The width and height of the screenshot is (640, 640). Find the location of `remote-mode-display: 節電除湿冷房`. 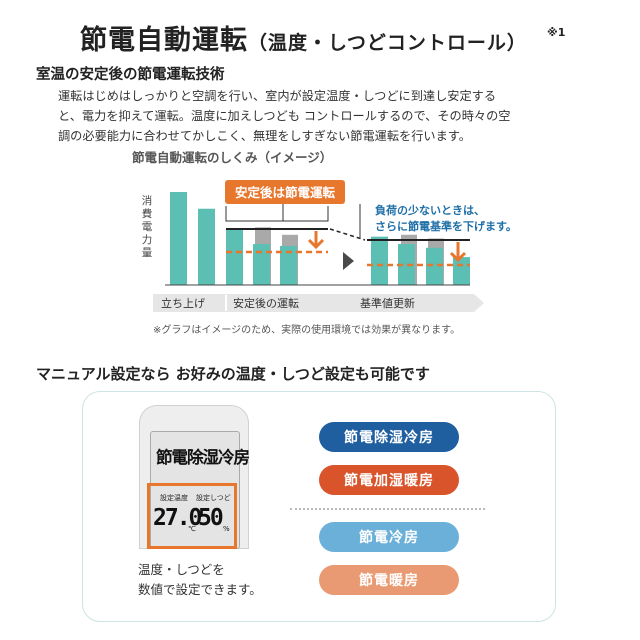

remote-mode-display: 節電除湿冷房 is located at coordinates (203, 457).